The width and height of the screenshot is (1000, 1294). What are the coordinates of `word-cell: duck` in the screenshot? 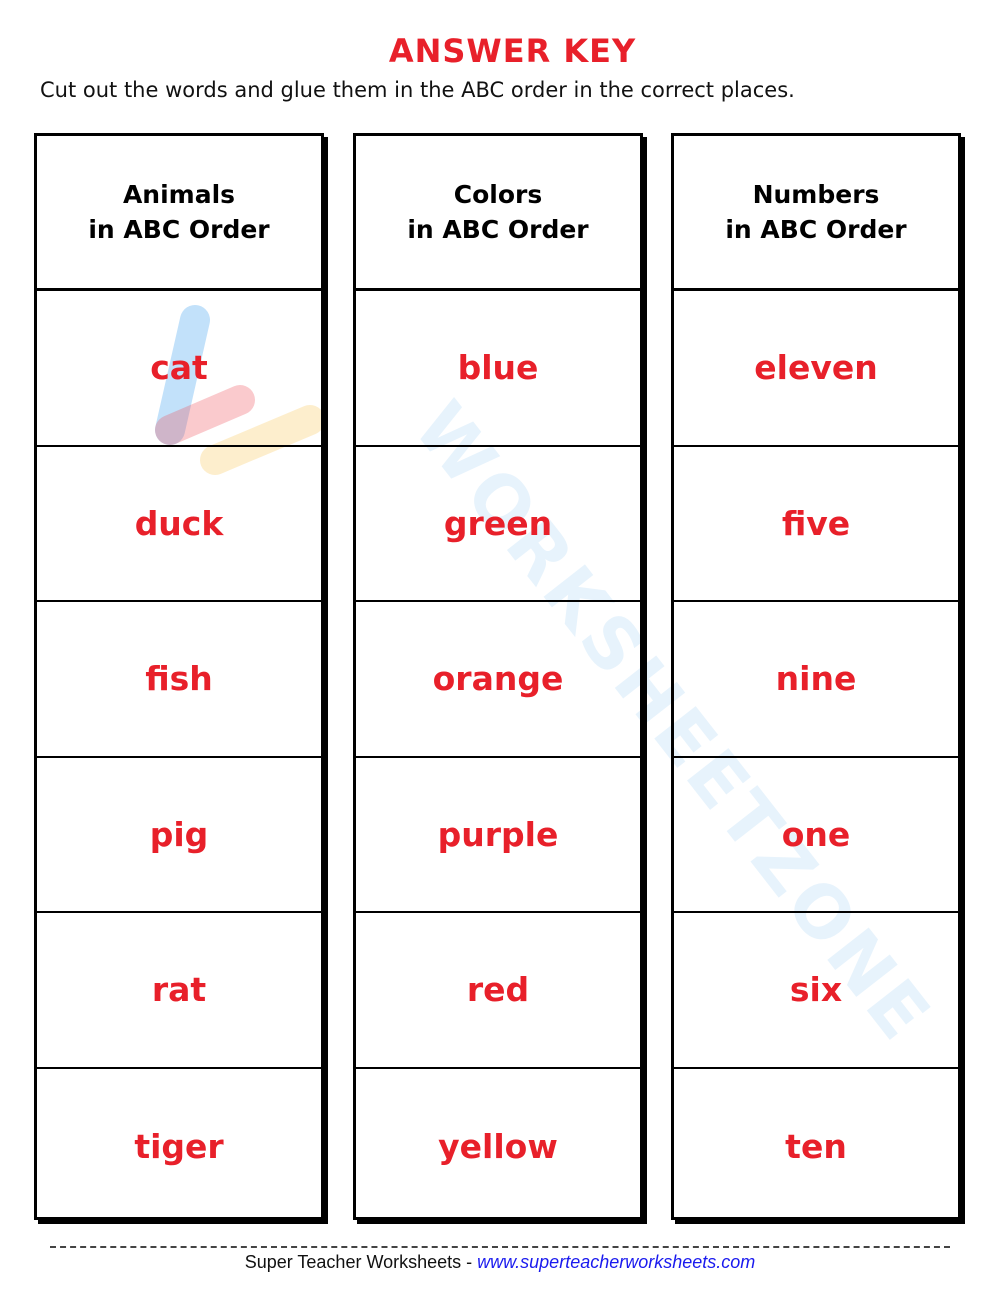 It's located at (179, 524).